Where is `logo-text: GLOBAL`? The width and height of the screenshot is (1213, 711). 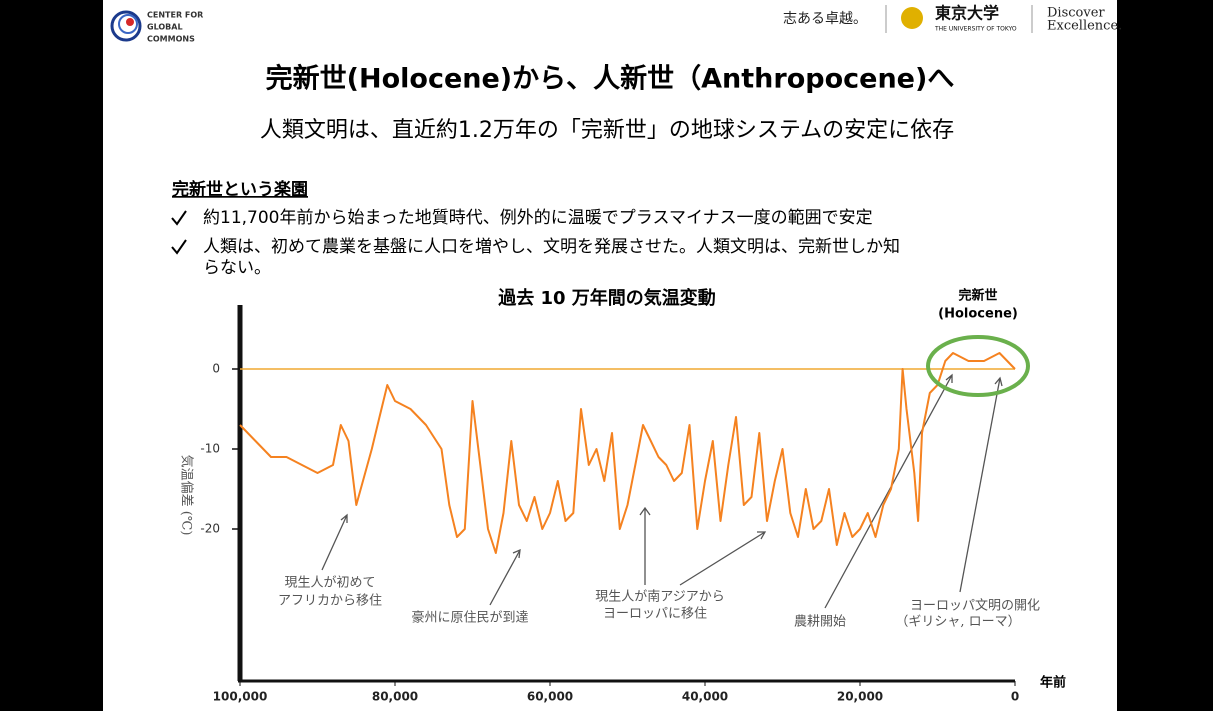 logo-text: GLOBAL is located at coordinates (165, 27).